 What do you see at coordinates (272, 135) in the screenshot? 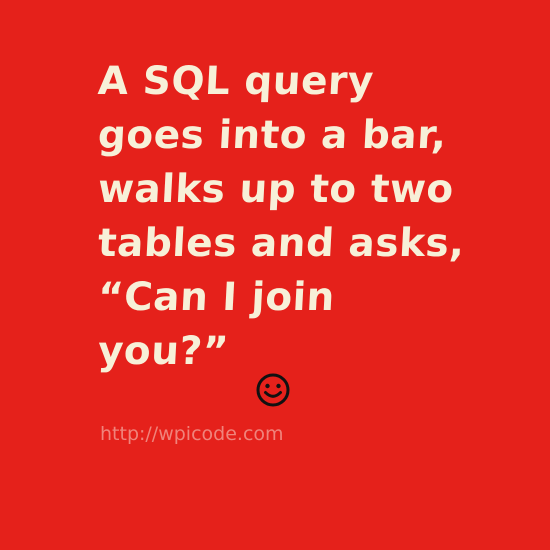
I see `quote-line-2: goes into a bar,` at bounding box center [272, 135].